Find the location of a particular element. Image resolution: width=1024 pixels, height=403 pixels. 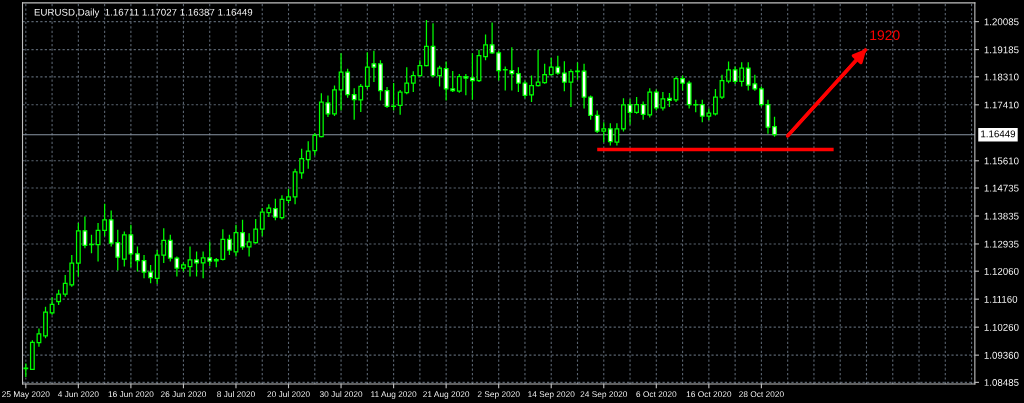

y-tick-label: 1.08485 is located at coordinates (1001, 382).